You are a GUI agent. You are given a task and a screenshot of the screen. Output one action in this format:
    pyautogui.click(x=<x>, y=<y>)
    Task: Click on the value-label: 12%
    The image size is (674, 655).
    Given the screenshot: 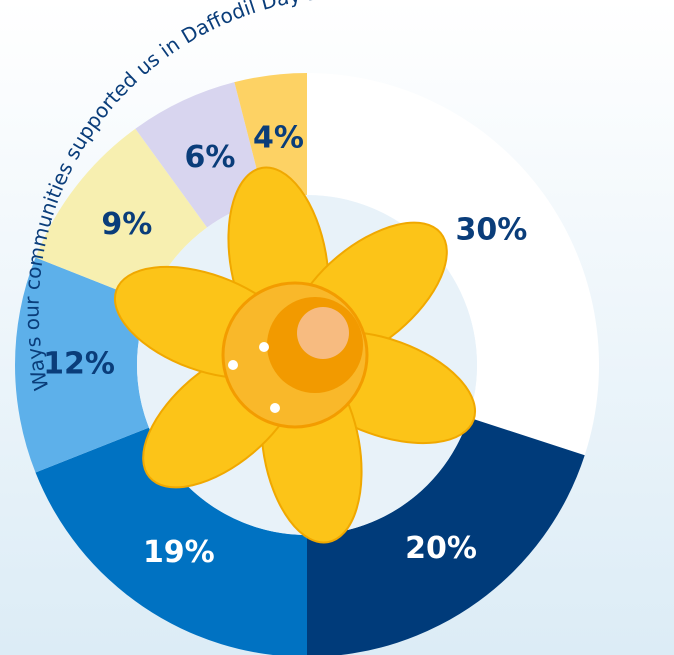 What is the action you would take?
    pyautogui.click(x=79, y=364)
    